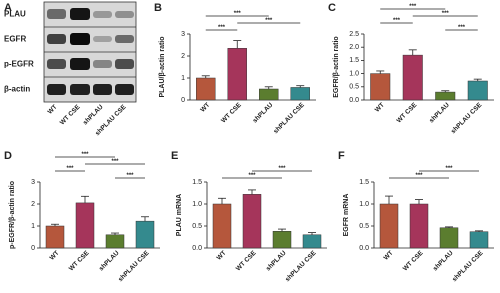 This screenshot has height=293, width=500. I want to click on y-tick-label: 0.0, so click(364, 248).